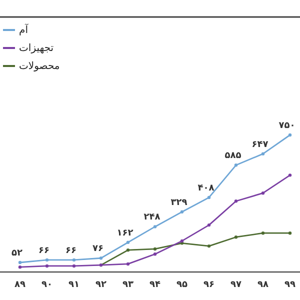  What do you see at coordinates (155, 285) in the screenshot?
I see `x-tick-label: ۹۴` at bounding box center [155, 285].